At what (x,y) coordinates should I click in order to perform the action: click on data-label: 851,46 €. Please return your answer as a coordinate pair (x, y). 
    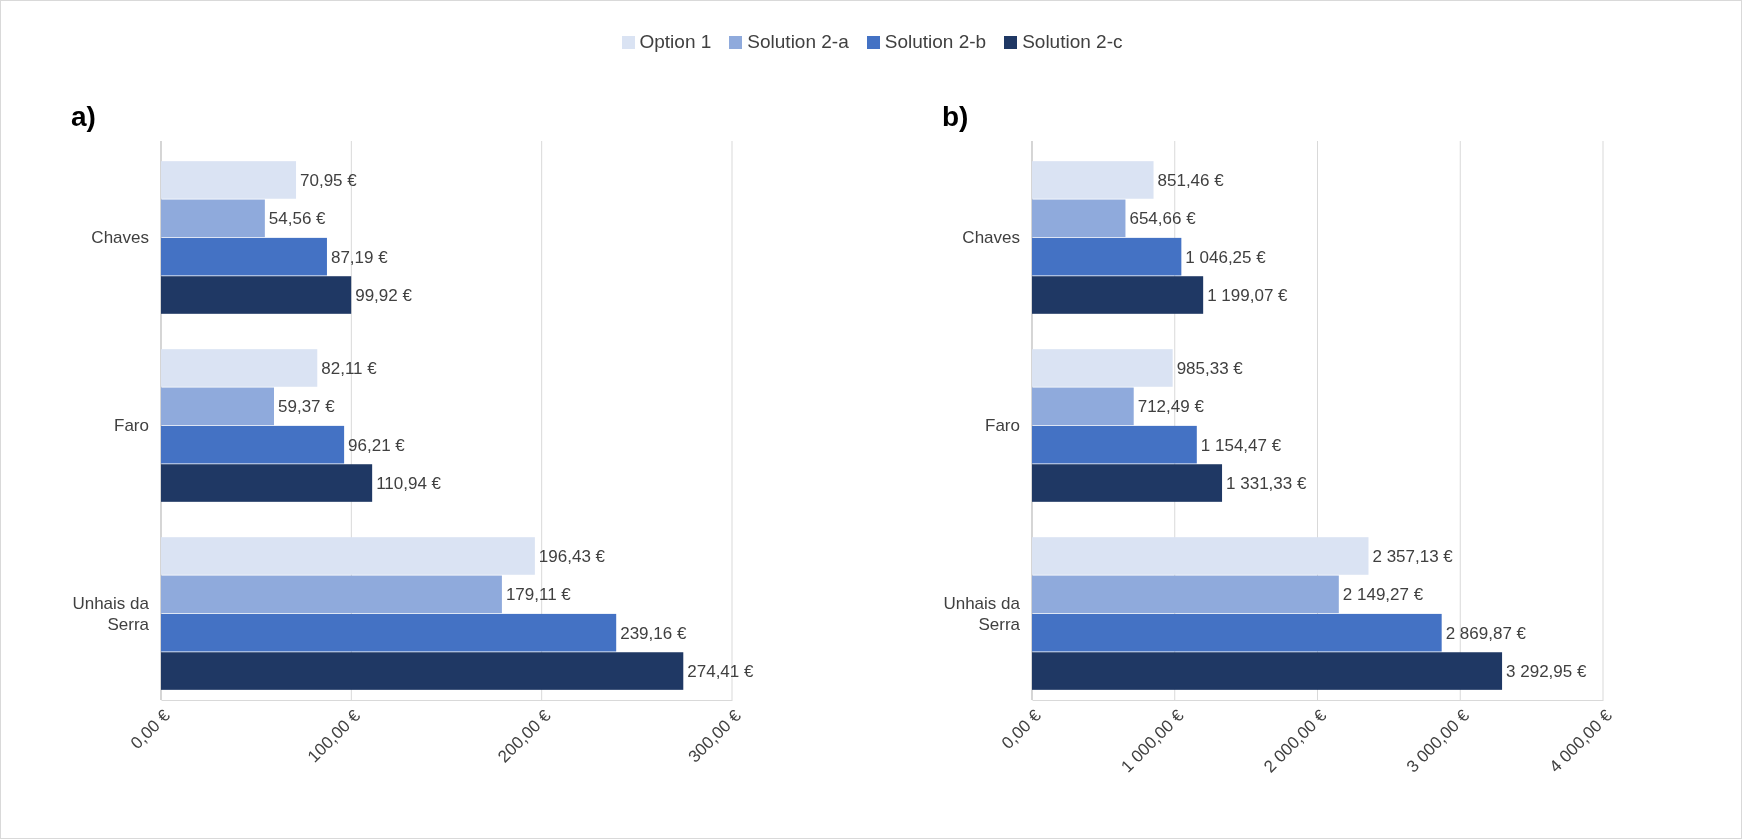
    Looking at the image, I should click on (1191, 180).